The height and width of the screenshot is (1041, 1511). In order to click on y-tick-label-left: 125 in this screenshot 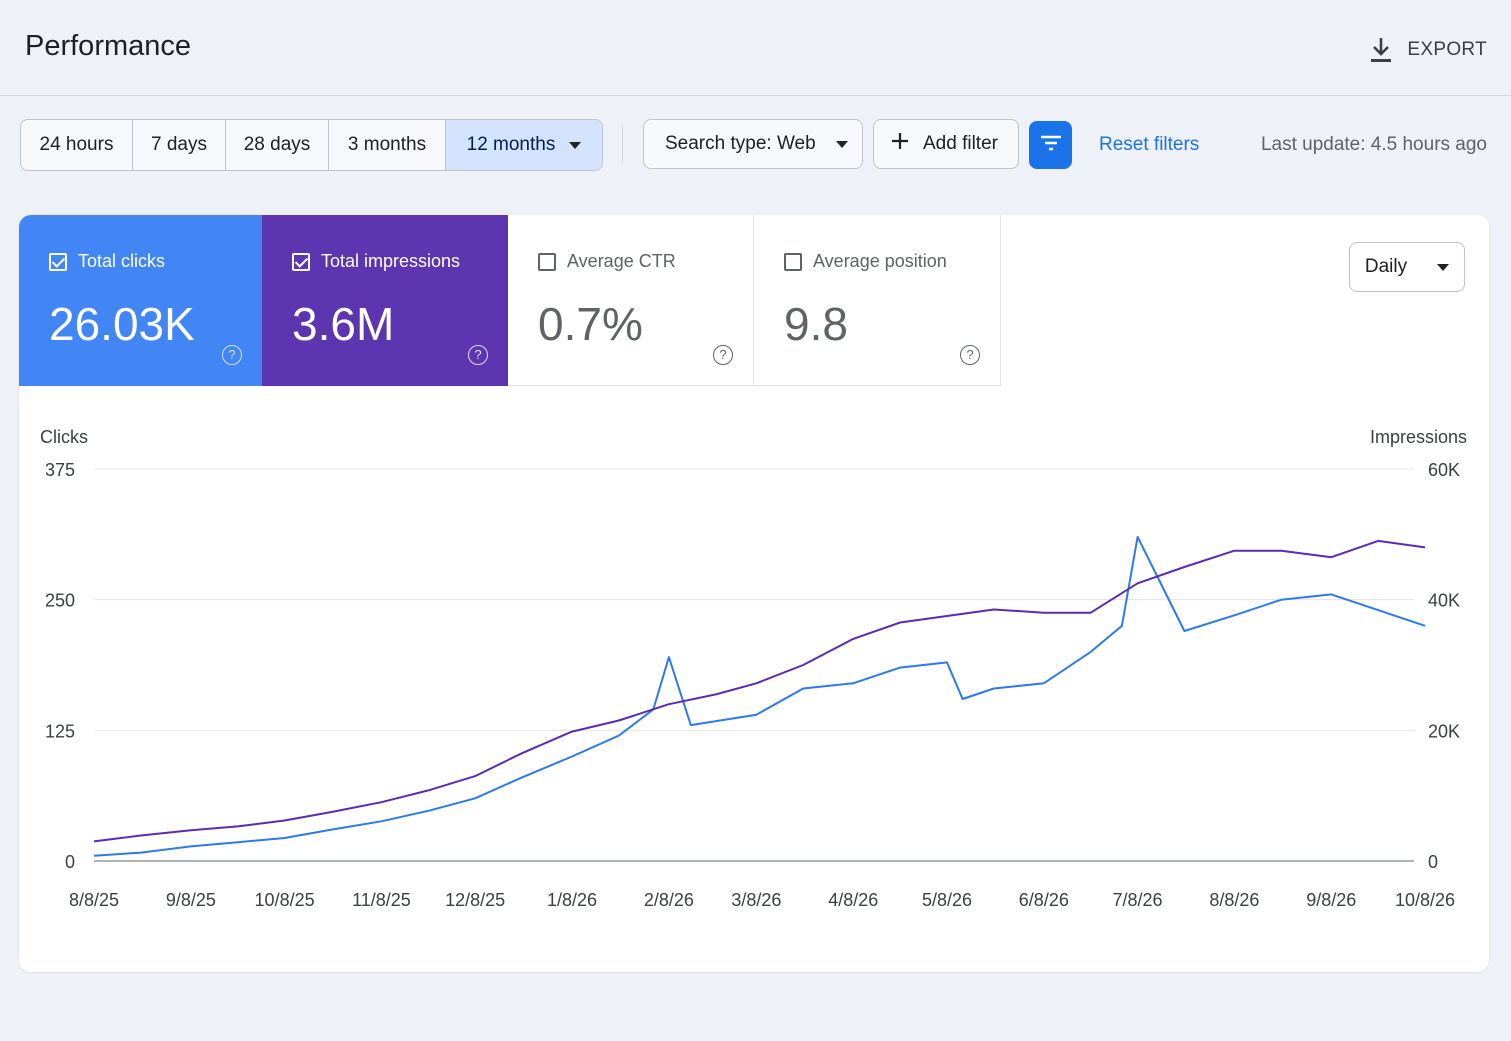, I will do `click(60, 731)`.